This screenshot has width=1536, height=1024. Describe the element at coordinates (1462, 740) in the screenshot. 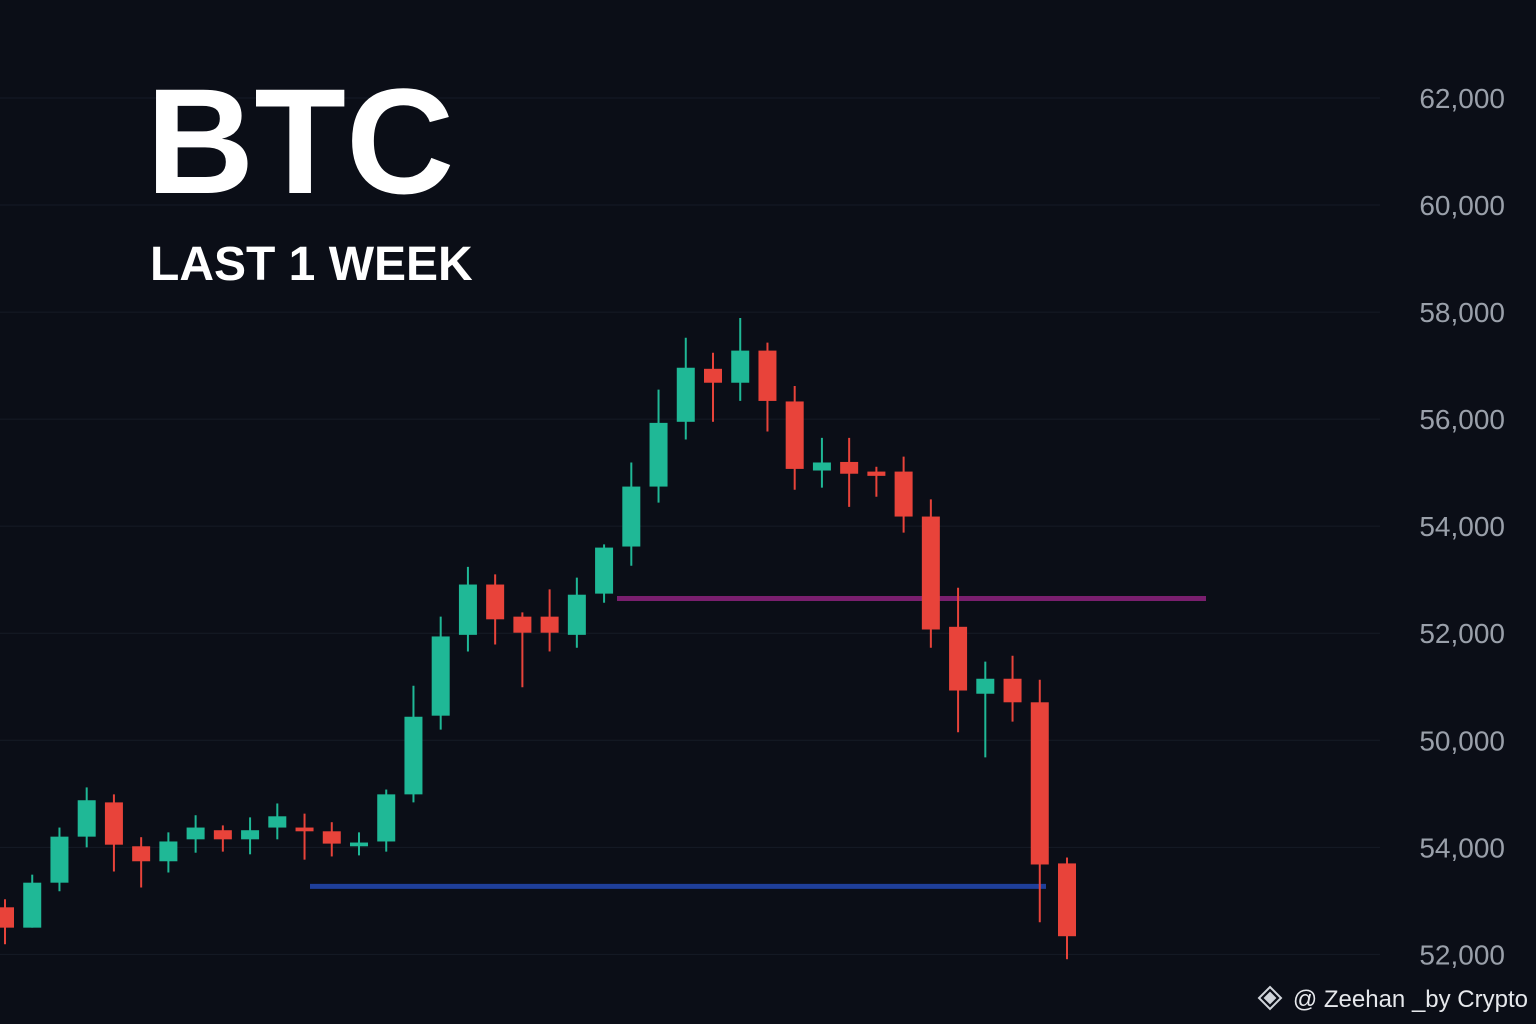

I see `y-tick-label: 50,000` at that location.